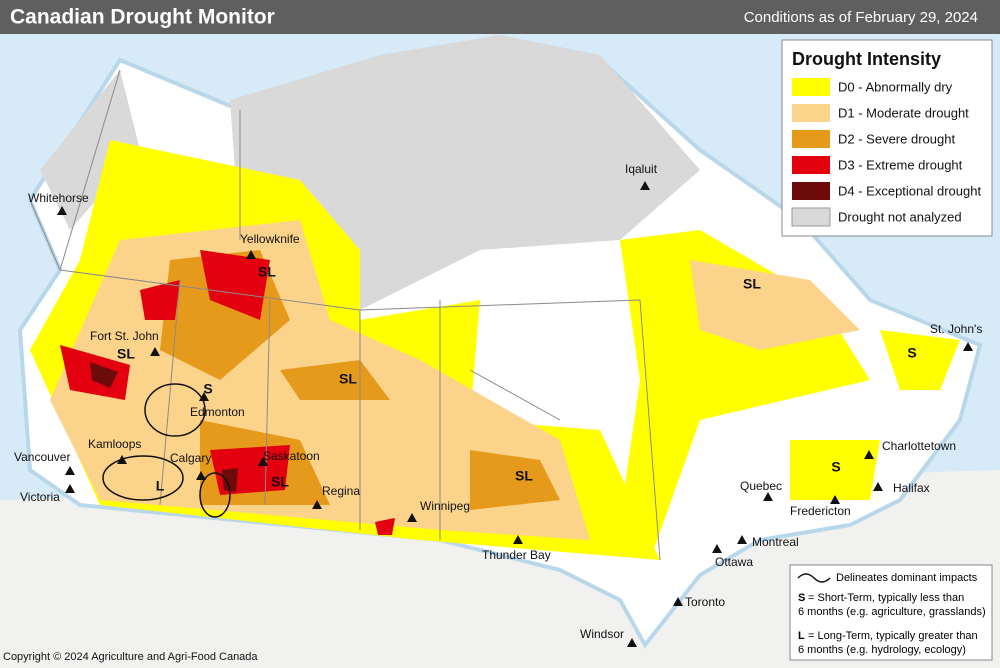 This screenshot has width=1000, height=668. I want to click on legend-box, so click(887, 138).